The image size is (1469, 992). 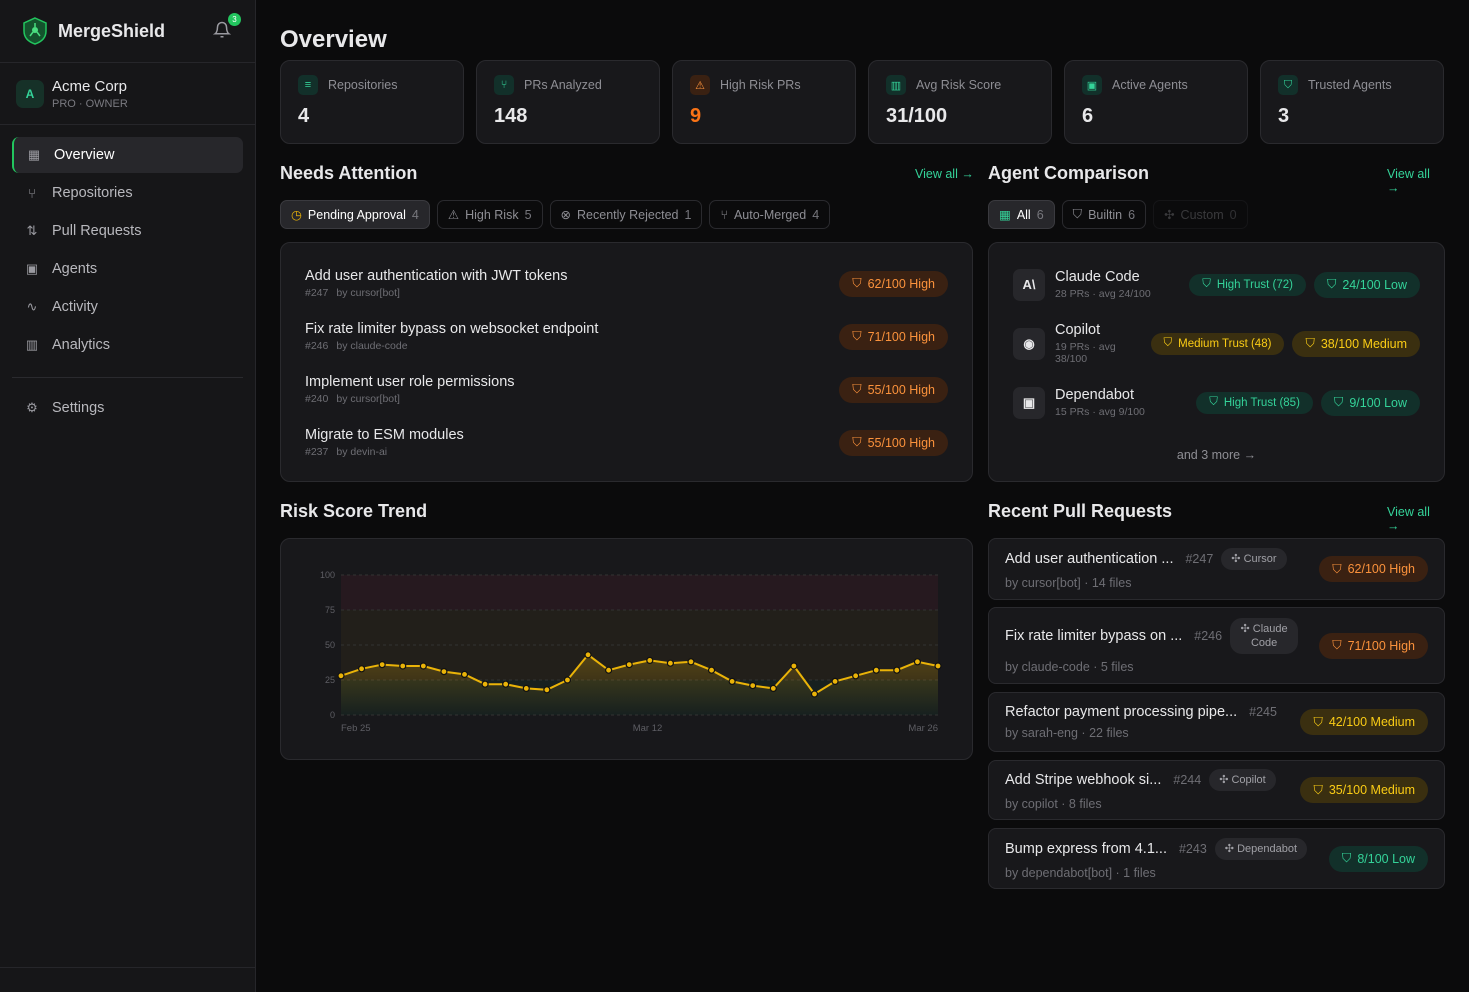 What do you see at coordinates (127, 307) in the screenshot?
I see `nav-activity: ∿ Activity` at bounding box center [127, 307].